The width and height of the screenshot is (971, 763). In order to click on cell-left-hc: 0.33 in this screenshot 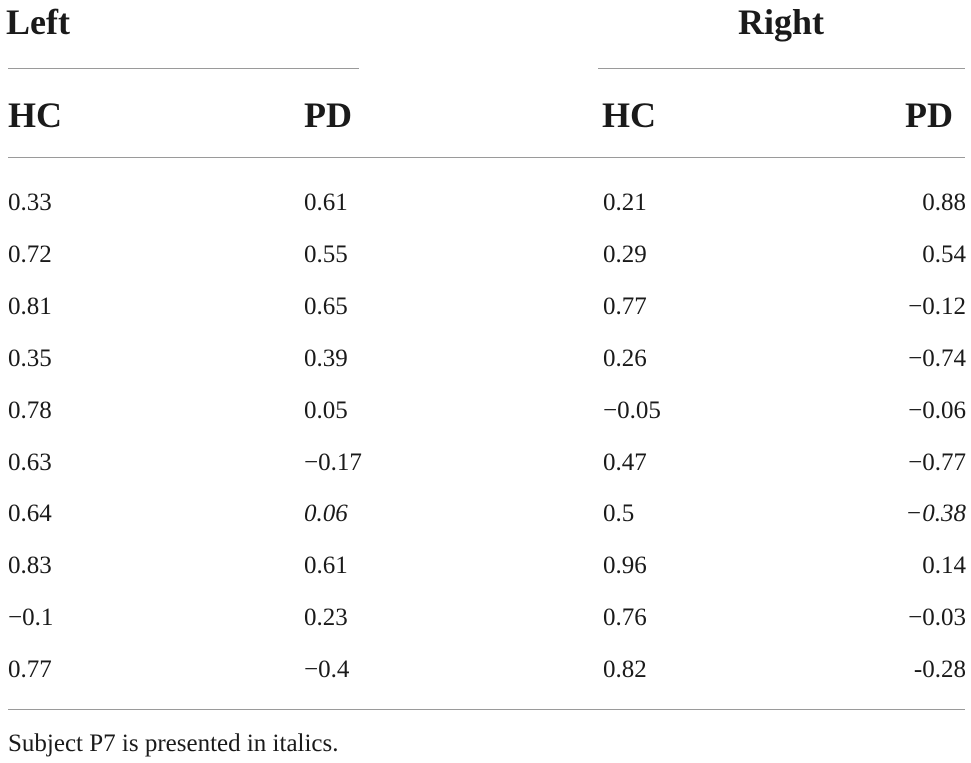, I will do `click(30, 202)`.